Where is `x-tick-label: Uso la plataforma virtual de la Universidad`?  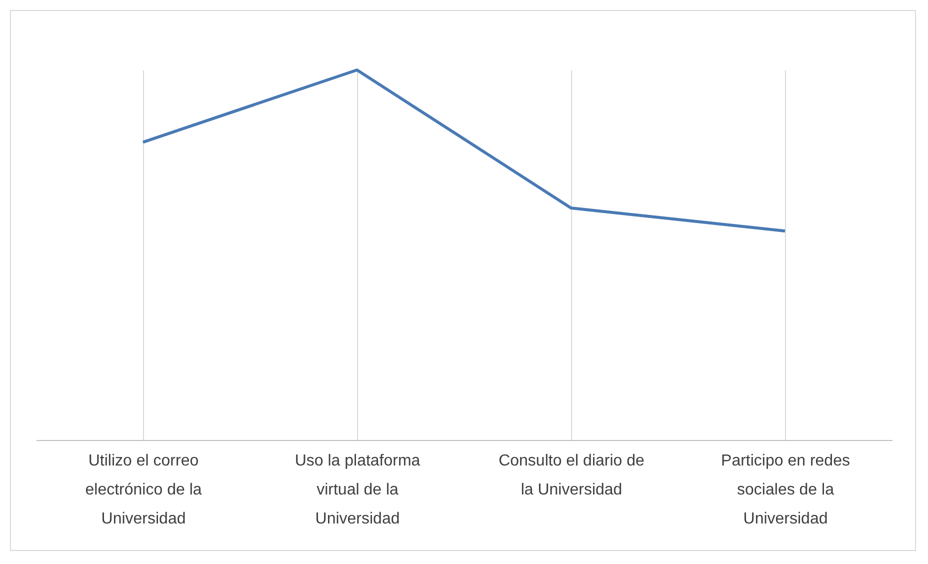 x-tick-label: Uso la plataforma virtual de la Universidad is located at coordinates (357, 490).